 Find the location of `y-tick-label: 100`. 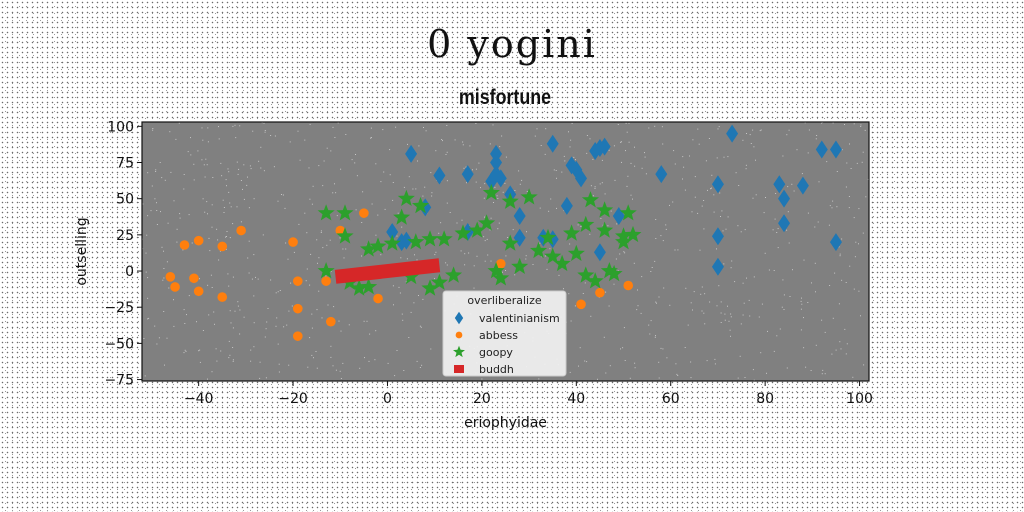

y-tick-label: 100 is located at coordinates (120, 127).